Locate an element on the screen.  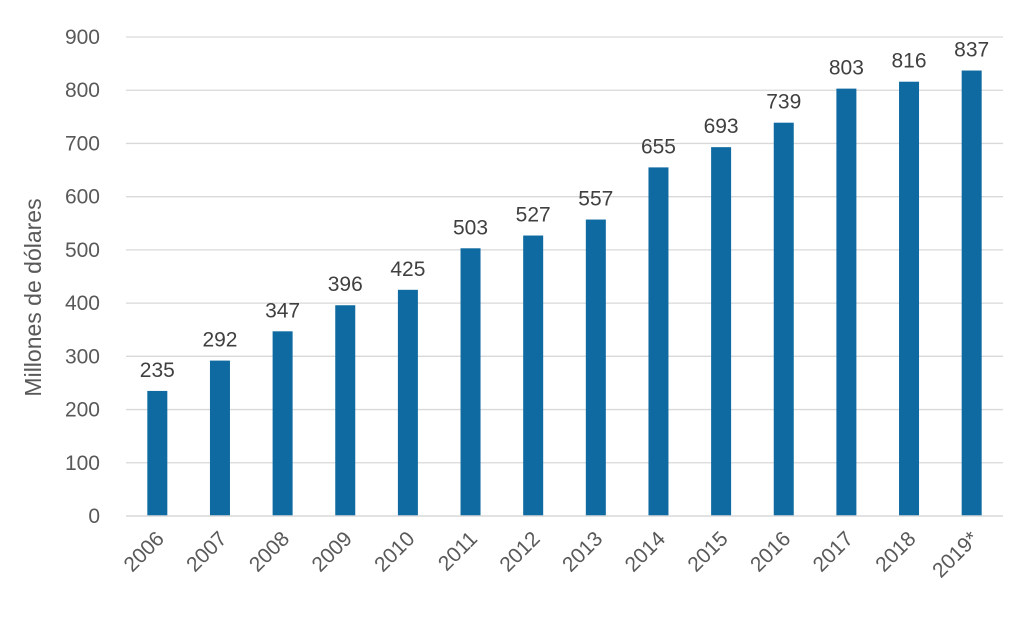
y-tick-label: 400 is located at coordinates (82, 303).